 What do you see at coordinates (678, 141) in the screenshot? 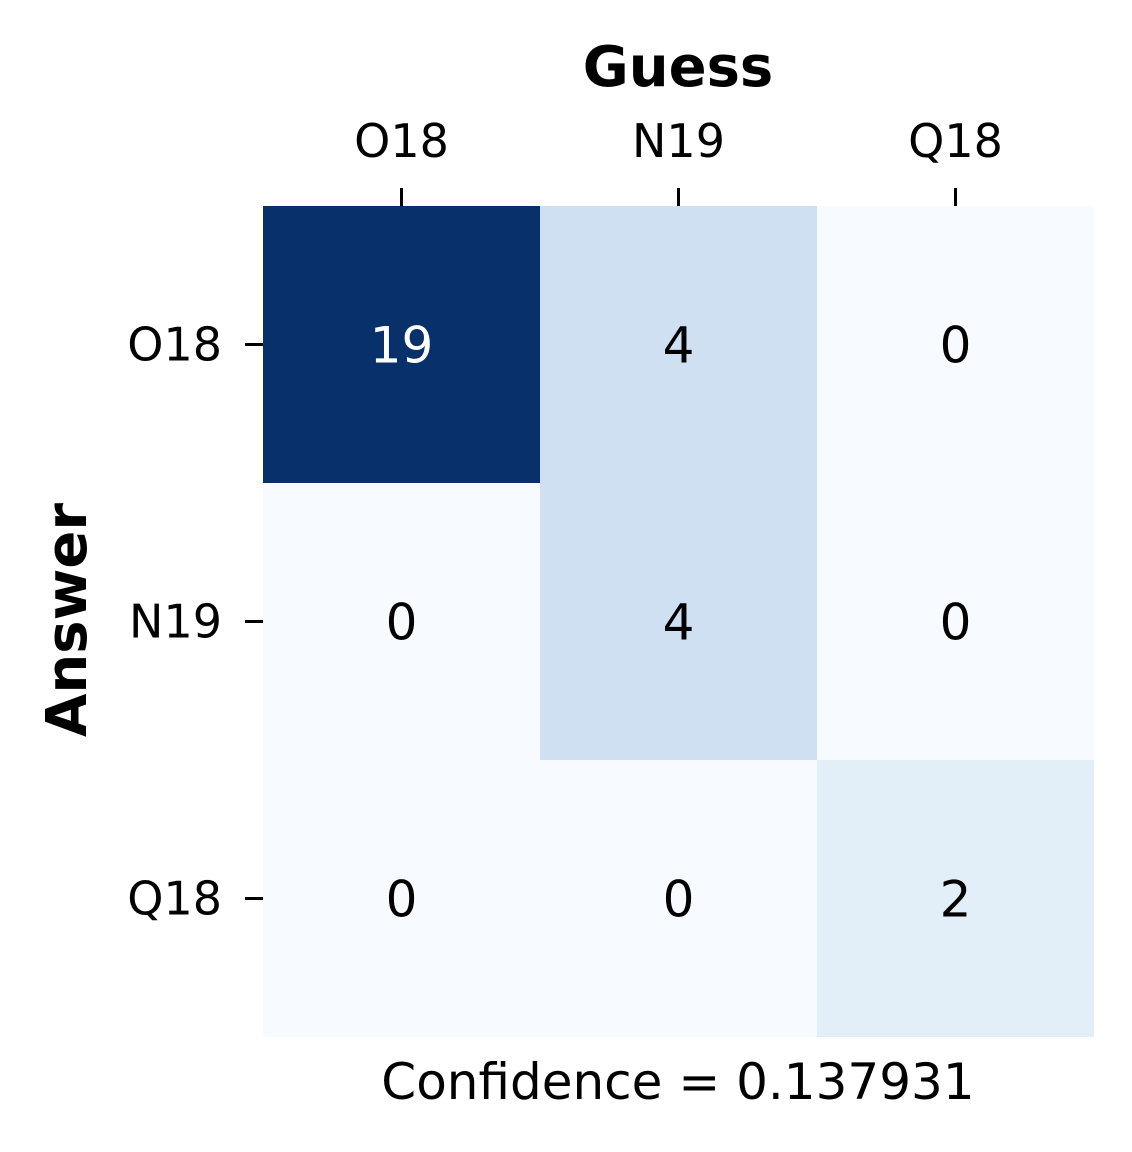
I see `x-tick-label: N19` at bounding box center [678, 141].